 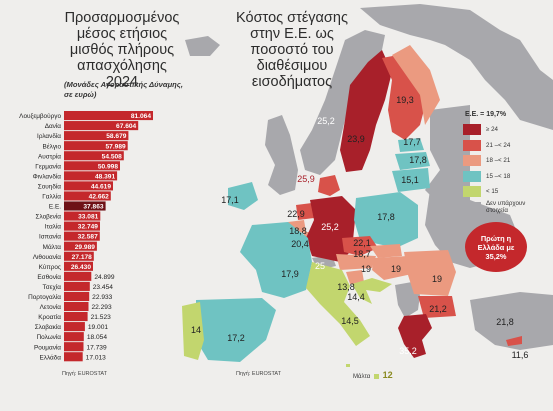 What do you see at coordinates (505, 322) in the screenshot?
I see `country-value-label: 21,8` at bounding box center [505, 322].